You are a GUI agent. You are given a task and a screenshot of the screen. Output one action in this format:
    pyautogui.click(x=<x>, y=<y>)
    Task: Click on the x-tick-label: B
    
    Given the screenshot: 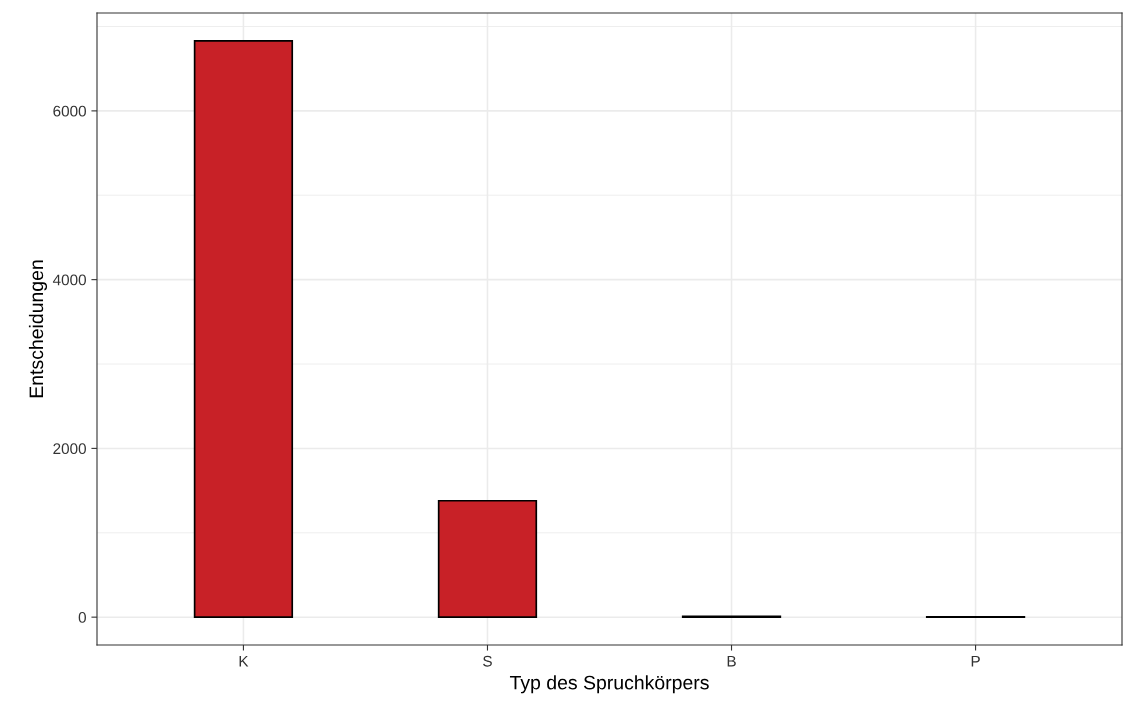 What is the action you would take?
    pyautogui.click(x=731, y=661)
    